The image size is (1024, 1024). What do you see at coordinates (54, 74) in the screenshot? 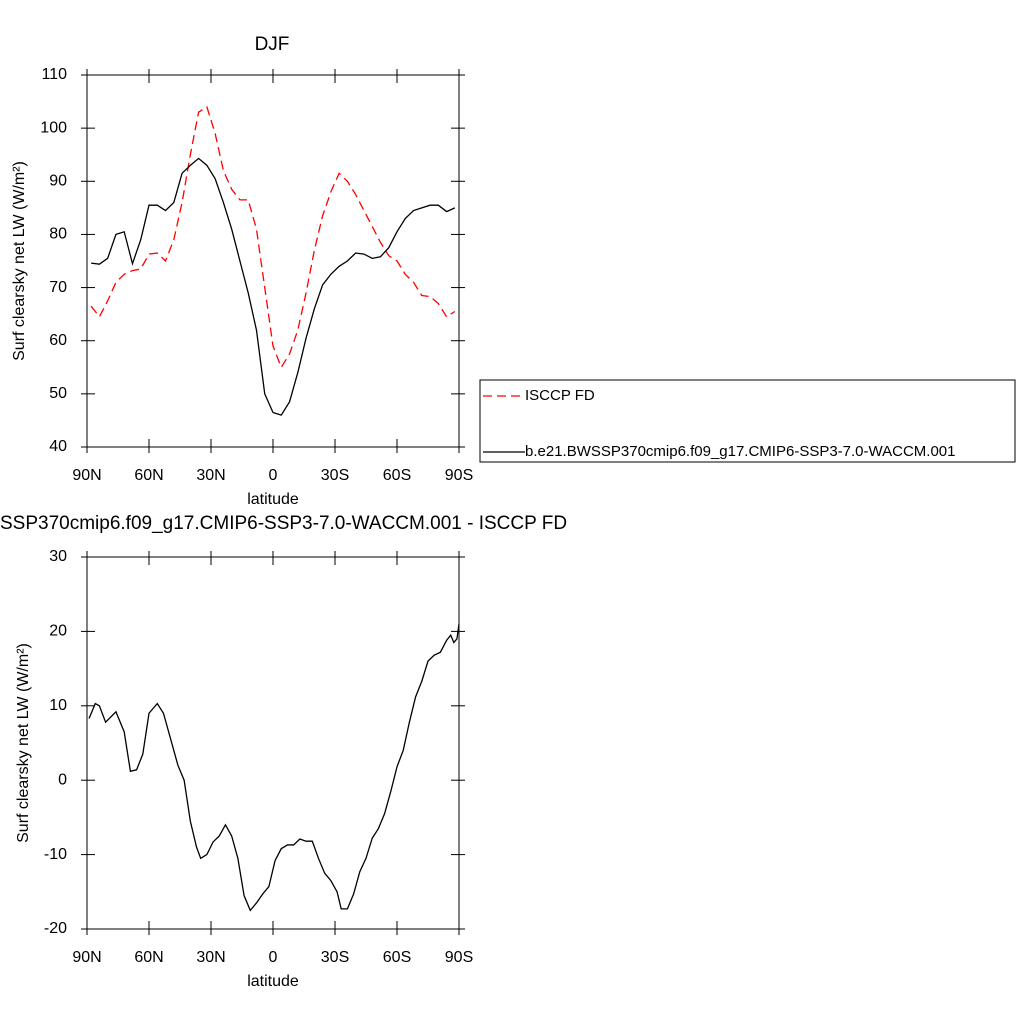
I see `y-tick-label: 110` at bounding box center [54, 74].